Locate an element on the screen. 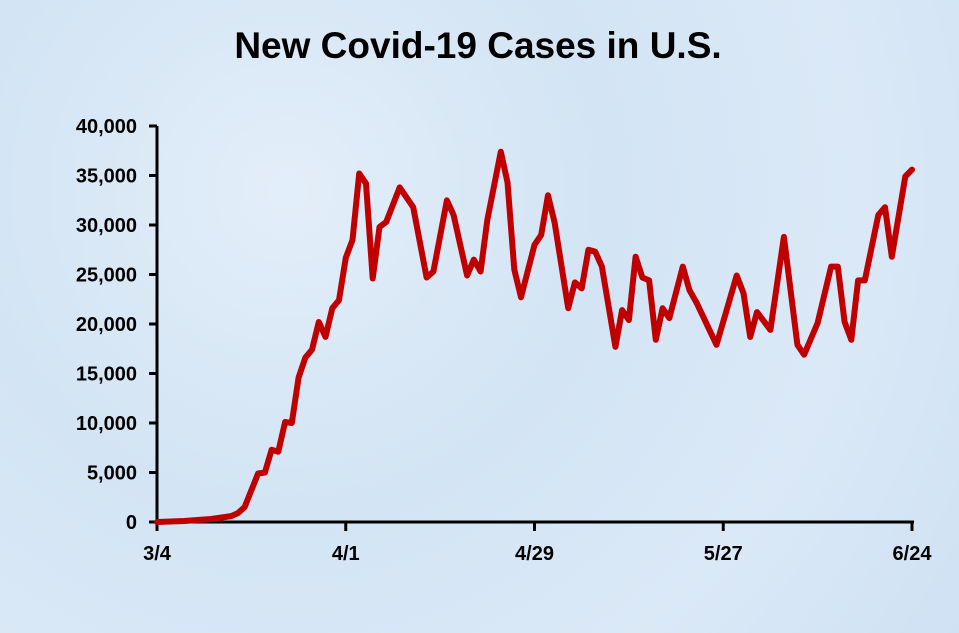  x-tick-label: 4/1 is located at coordinates (346, 554).